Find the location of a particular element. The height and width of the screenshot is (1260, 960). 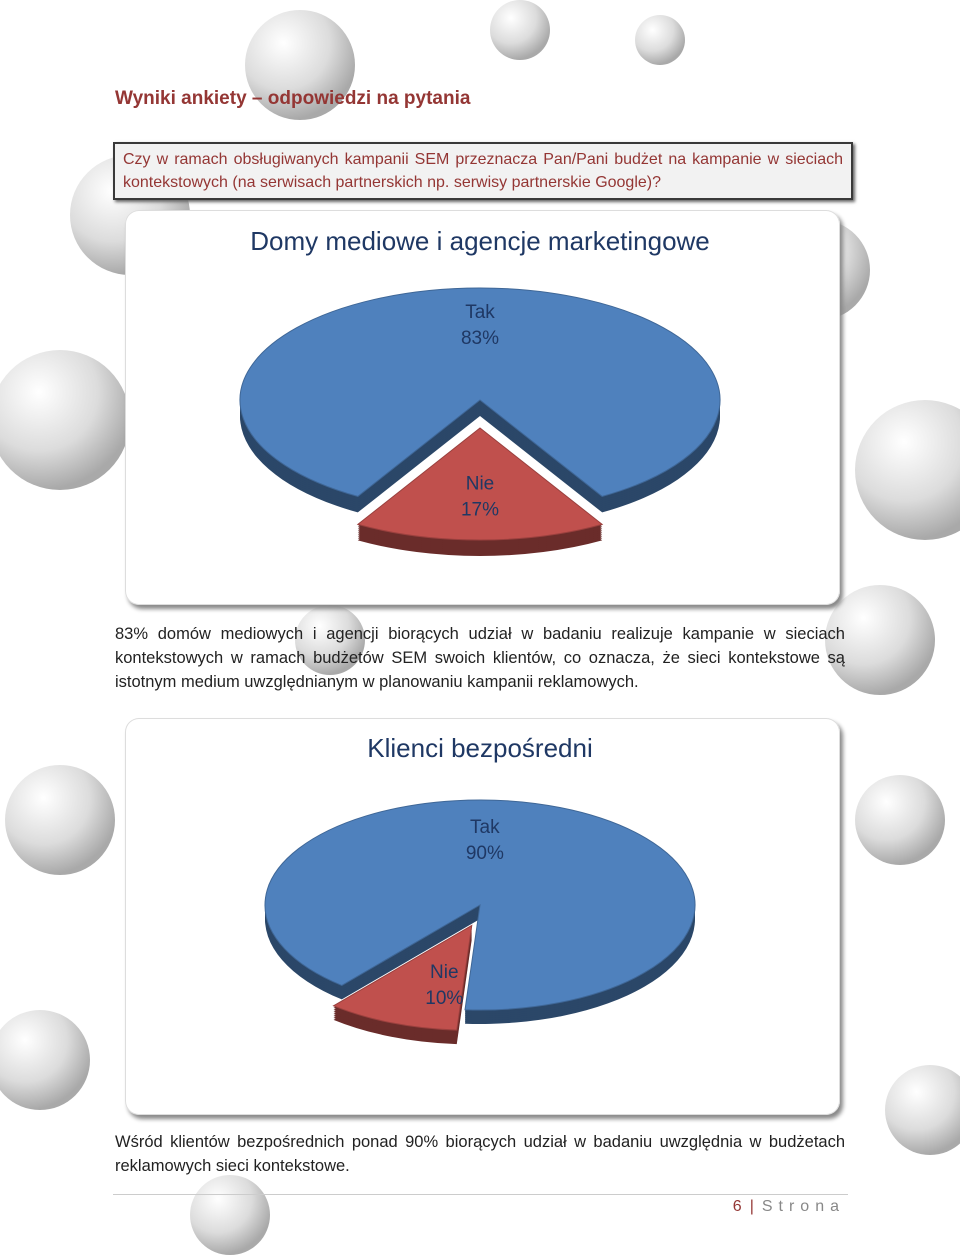

slice-value: 10% is located at coordinates (444, 998).